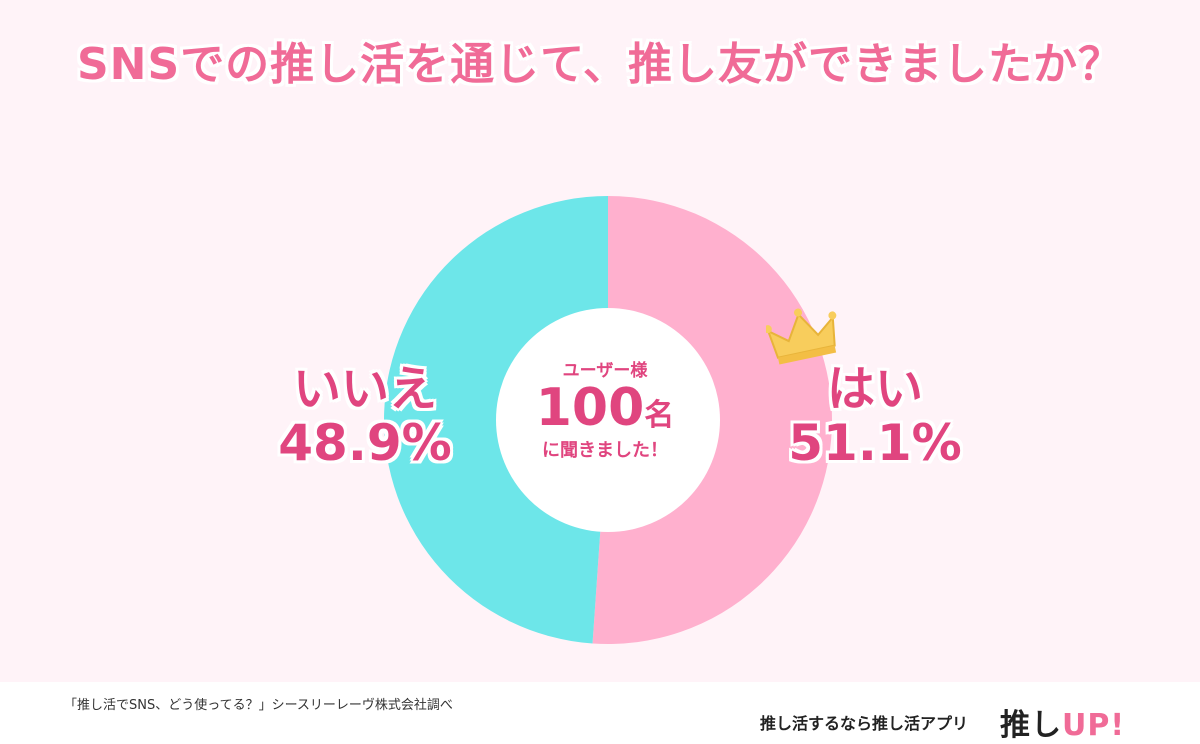 This screenshot has width=1200, height=744. I want to click on label-yes-percent: 51.1%, so click(875, 442).